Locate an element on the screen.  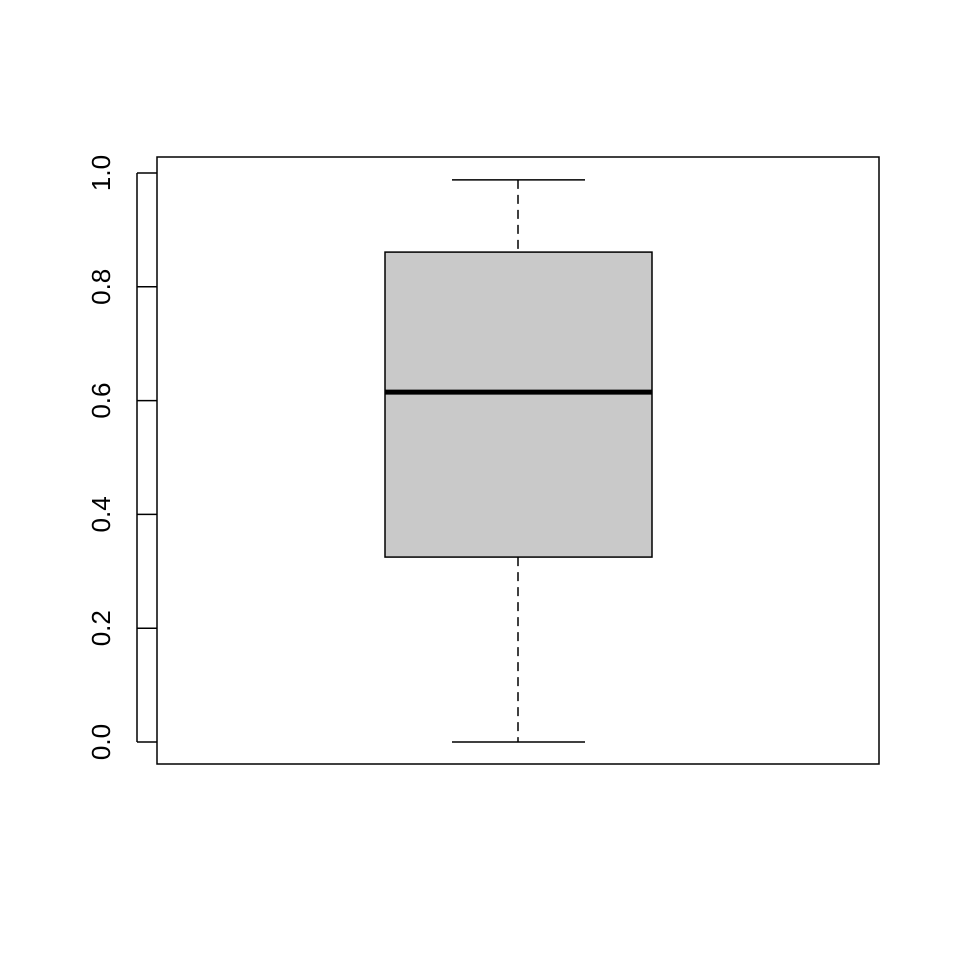
y-axis: 0.0 0.2 0.4 0.6 0.8 1.0 is located at coordinates (121, 457).